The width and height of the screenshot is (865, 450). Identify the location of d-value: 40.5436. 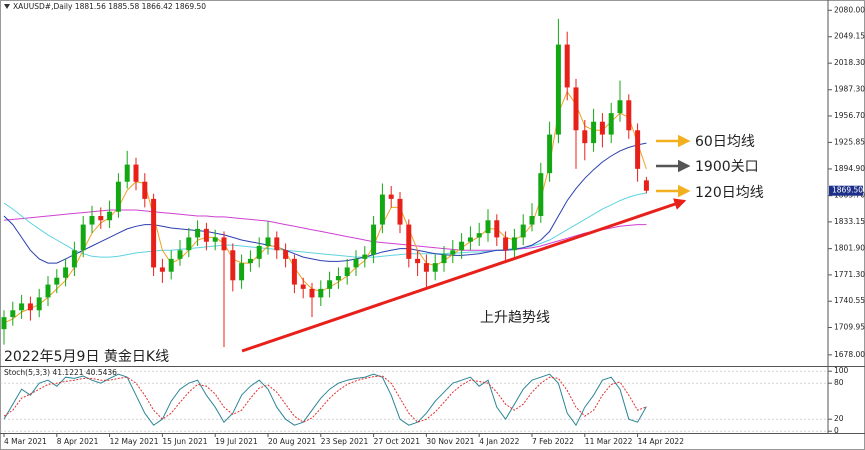
(101, 372).